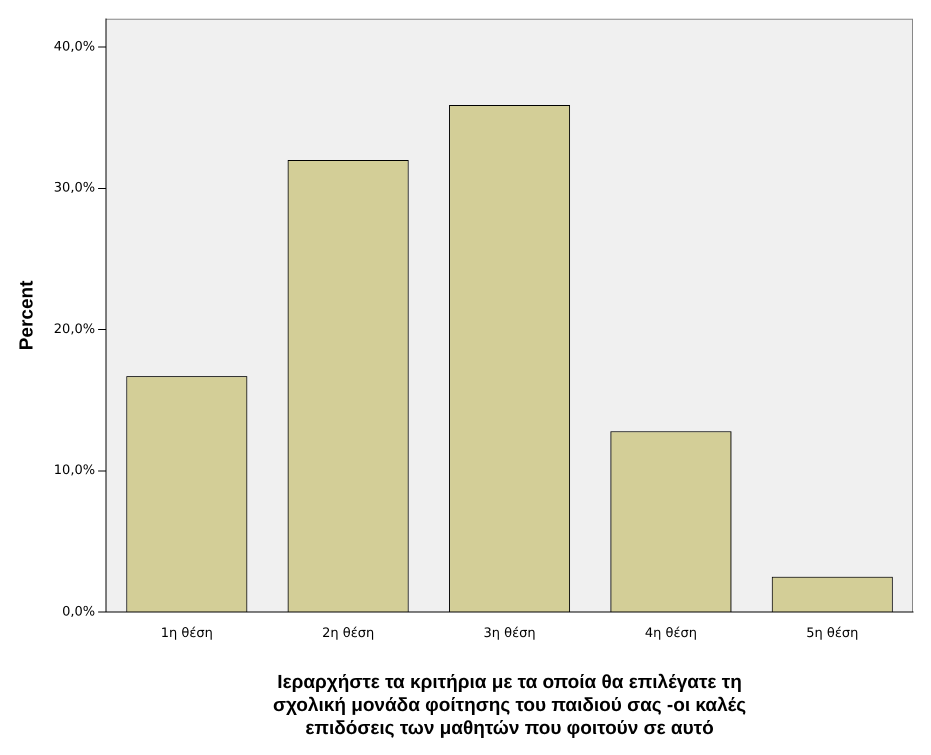 Image resolution: width=931 pixels, height=755 pixels. Describe the element at coordinates (509, 634) in the screenshot. I see `x-tick-label: 3η θέση` at that location.